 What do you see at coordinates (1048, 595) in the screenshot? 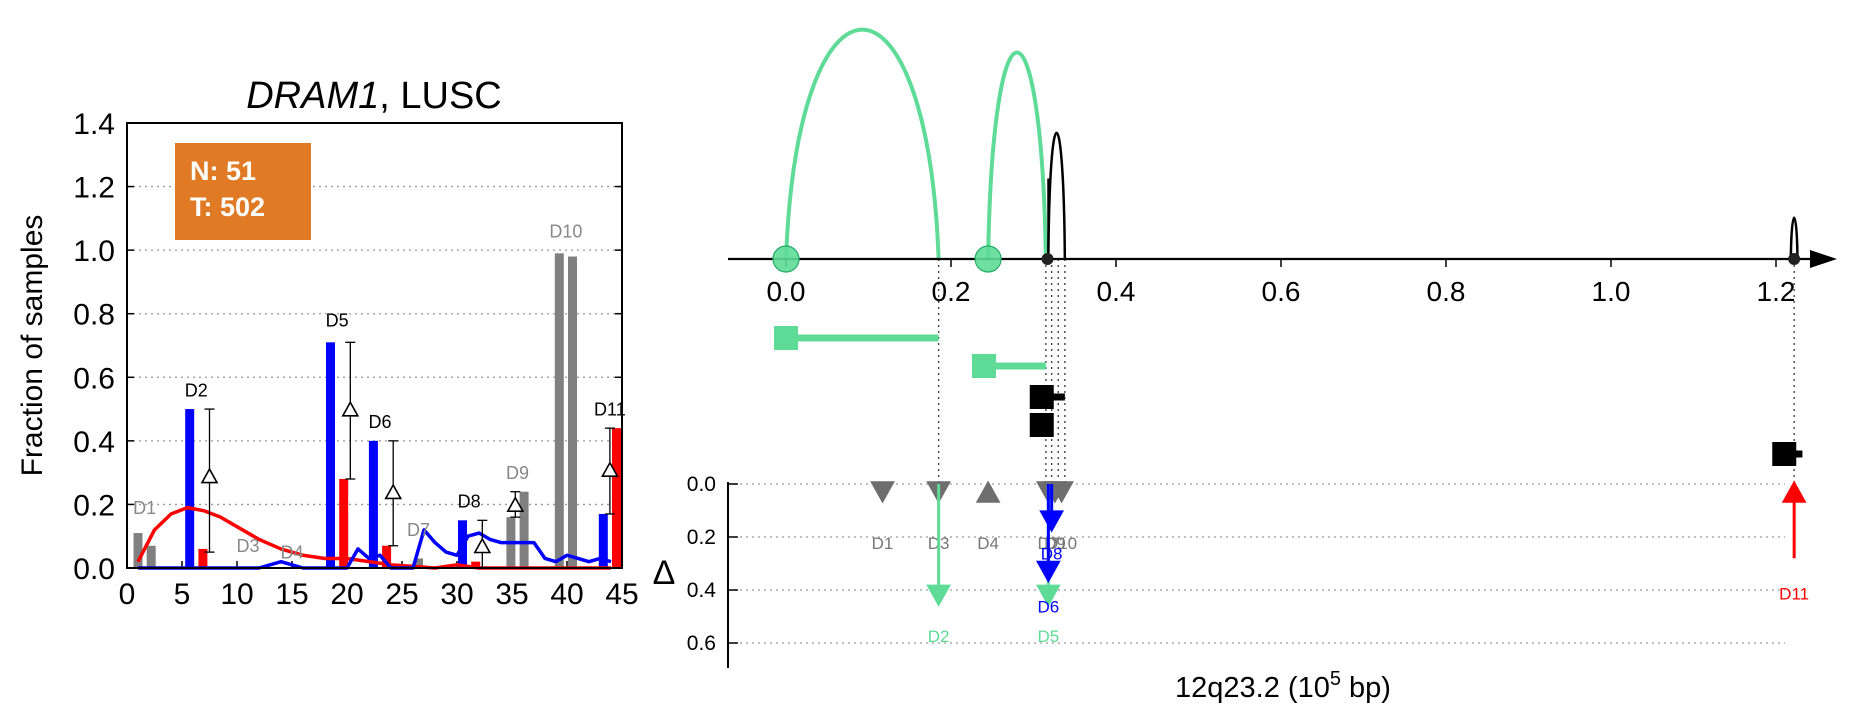
I see `delta-arrow-d5` at bounding box center [1048, 595].